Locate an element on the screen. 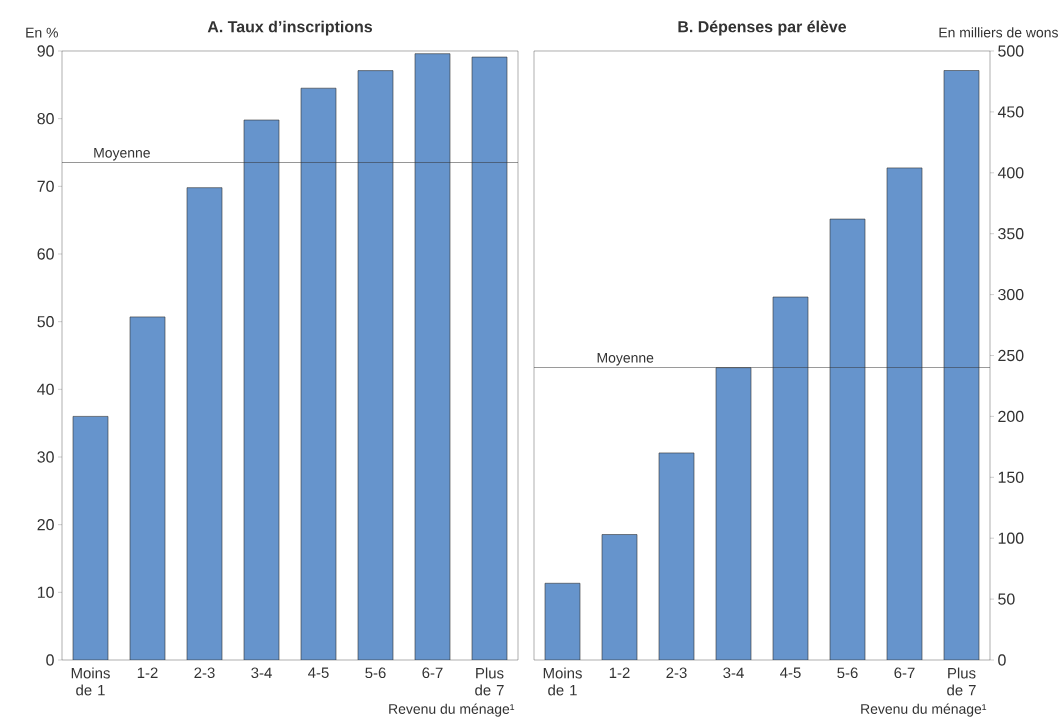 Image resolution: width=1064 pixels, height=728 pixels. y2-tick-label: 200 is located at coordinates (1011, 416).